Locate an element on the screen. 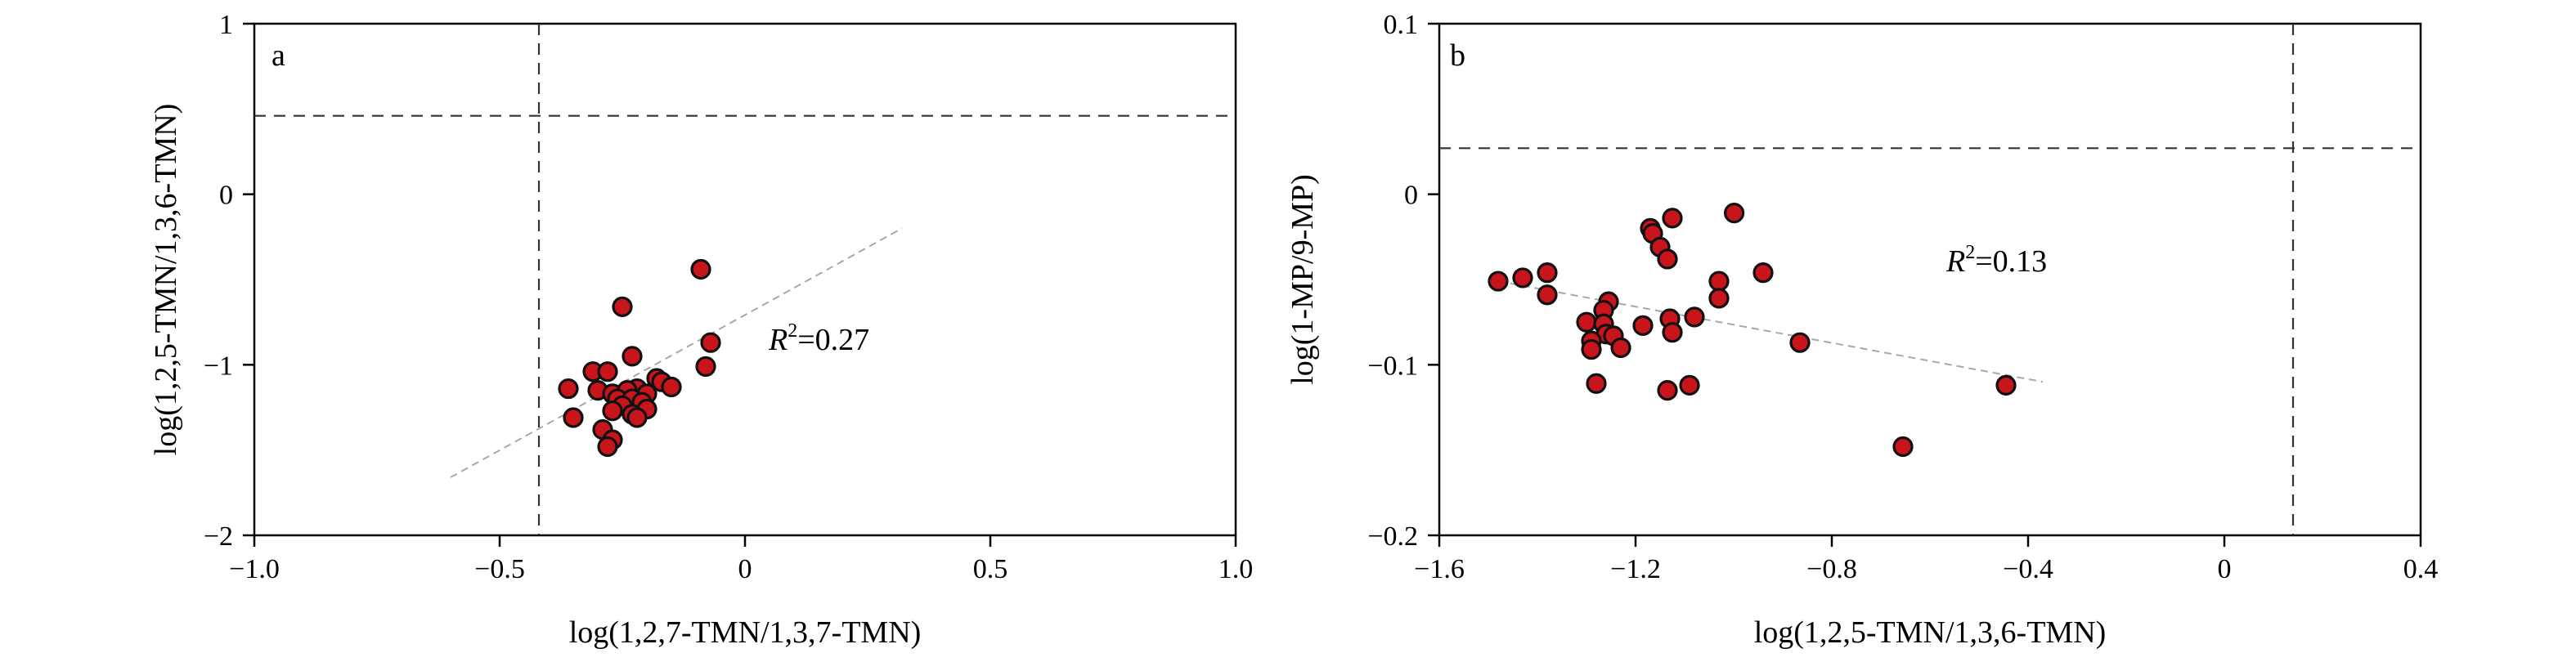 The image size is (2576, 662). y-tick-label: −0.2 is located at coordinates (1392, 536).